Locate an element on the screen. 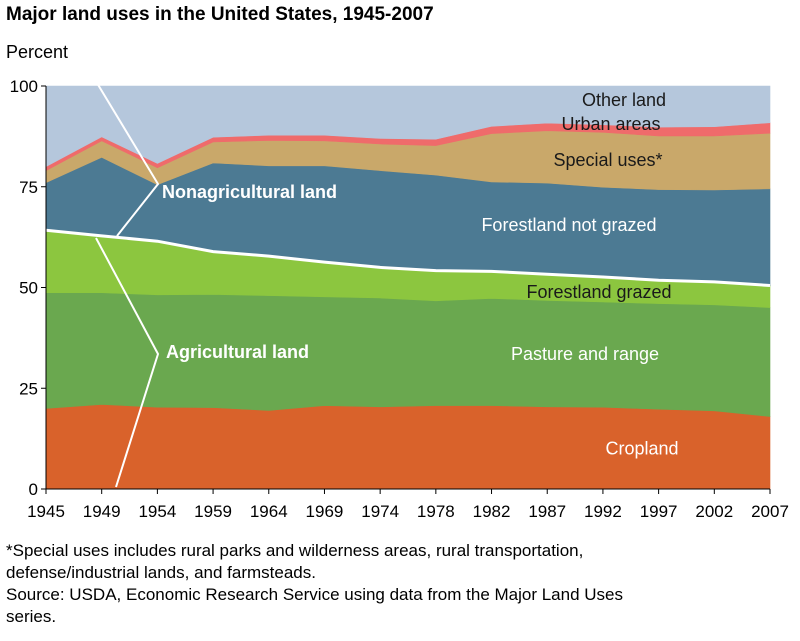 The height and width of the screenshot is (641, 800). y-tick-label: 0 is located at coordinates (33, 489).